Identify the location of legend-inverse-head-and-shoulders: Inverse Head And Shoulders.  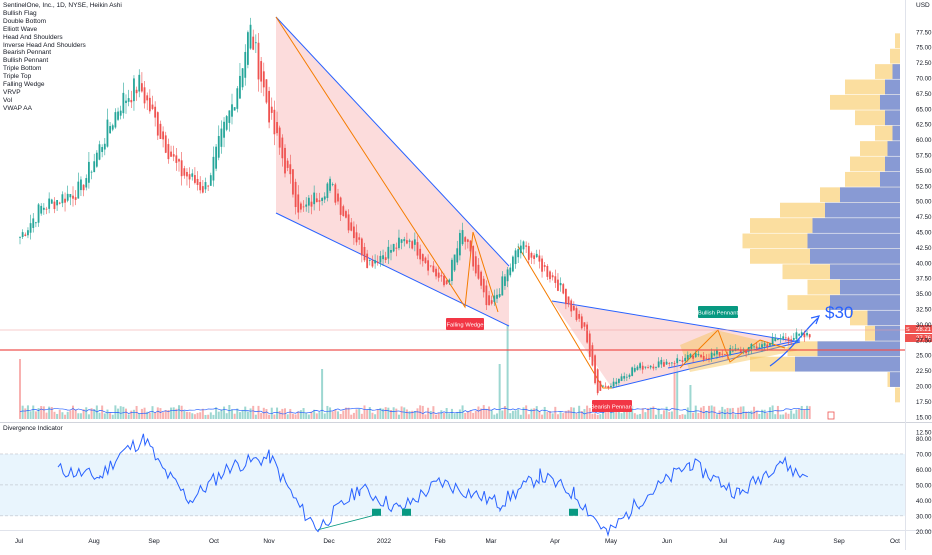
(44, 45).